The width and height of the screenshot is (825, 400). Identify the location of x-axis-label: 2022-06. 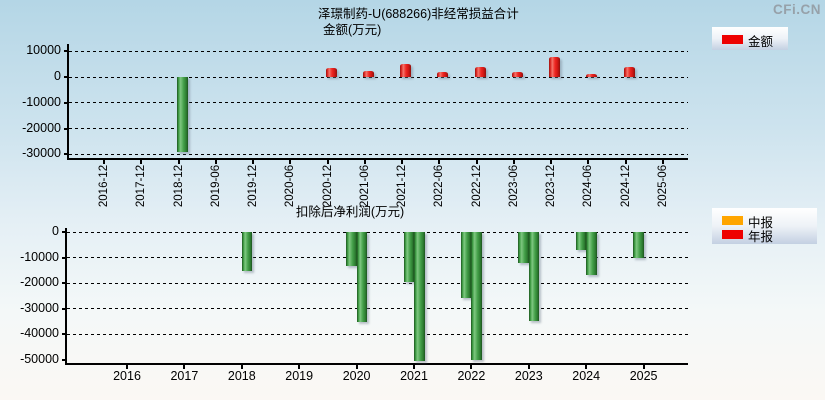
(439, 186).